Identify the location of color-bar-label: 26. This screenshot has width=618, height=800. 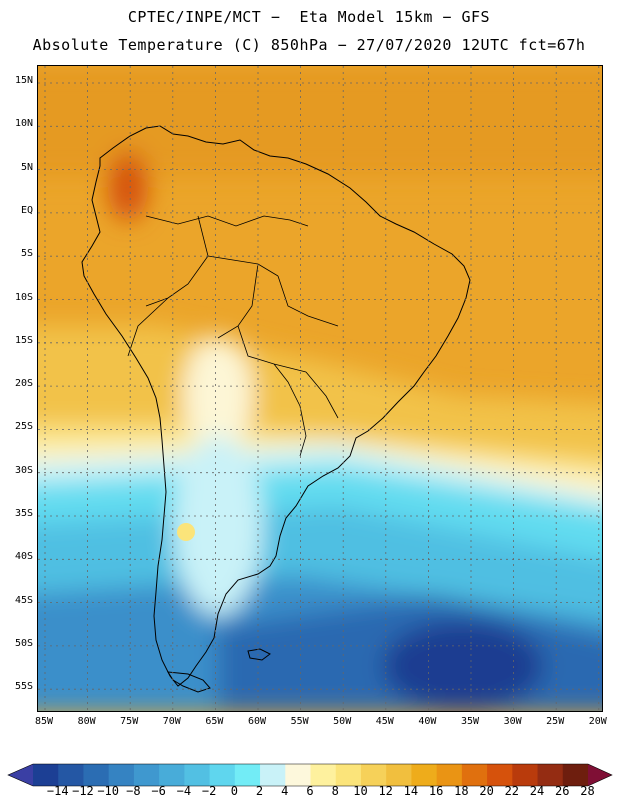
(562, 791).